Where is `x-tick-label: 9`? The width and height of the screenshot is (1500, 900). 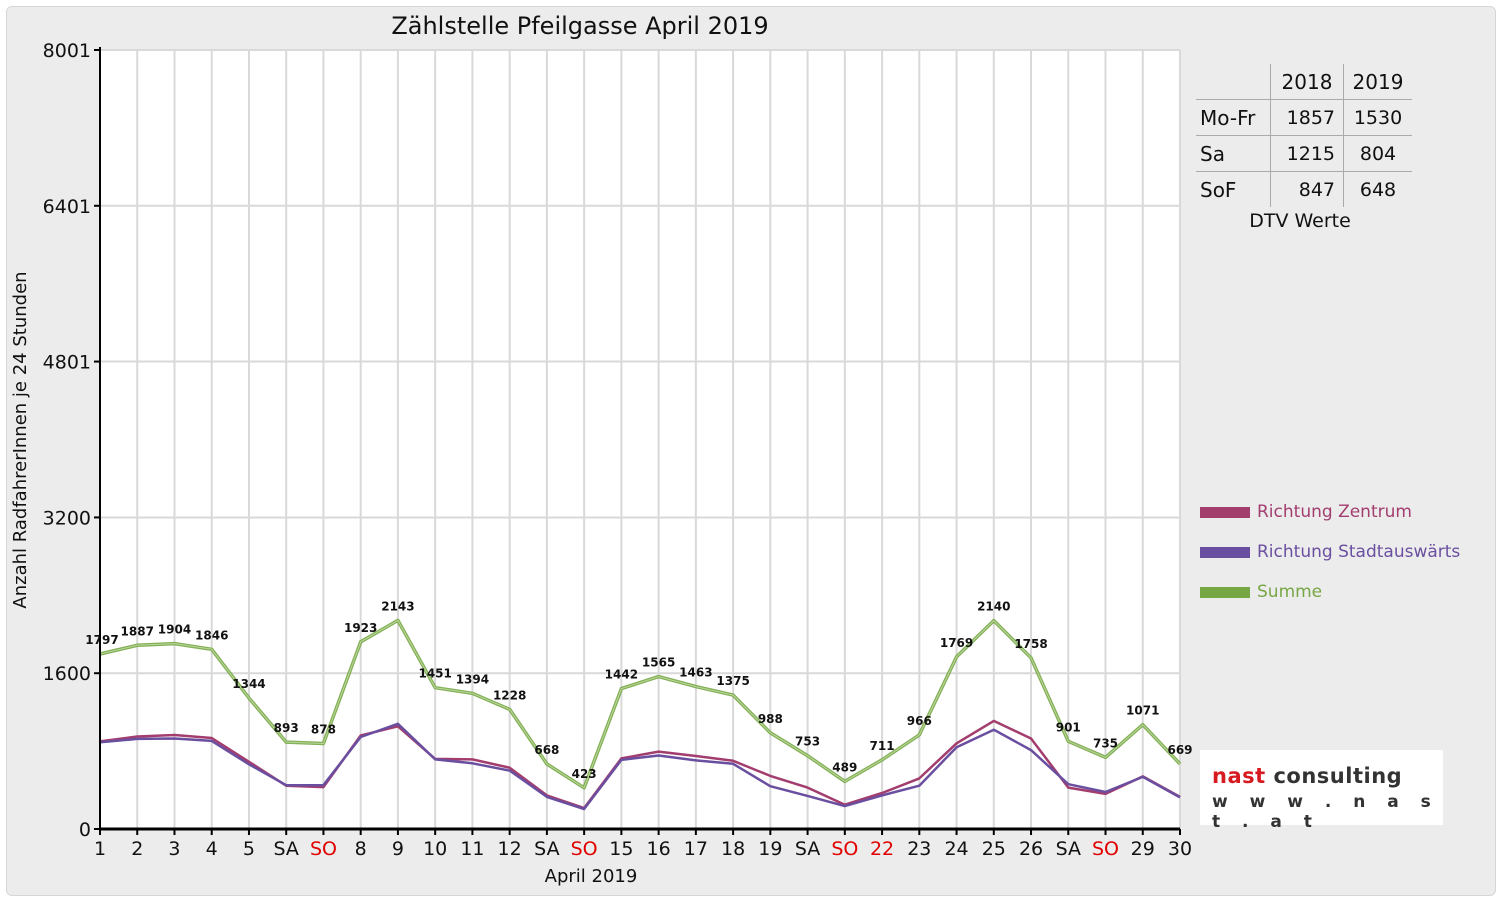
x-tick-label: 9 is located at coordinates (398, 849).